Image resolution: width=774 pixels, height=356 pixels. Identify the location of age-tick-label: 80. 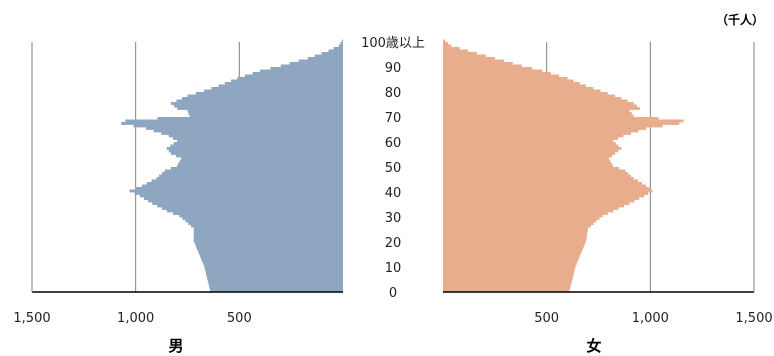
(393, 93).